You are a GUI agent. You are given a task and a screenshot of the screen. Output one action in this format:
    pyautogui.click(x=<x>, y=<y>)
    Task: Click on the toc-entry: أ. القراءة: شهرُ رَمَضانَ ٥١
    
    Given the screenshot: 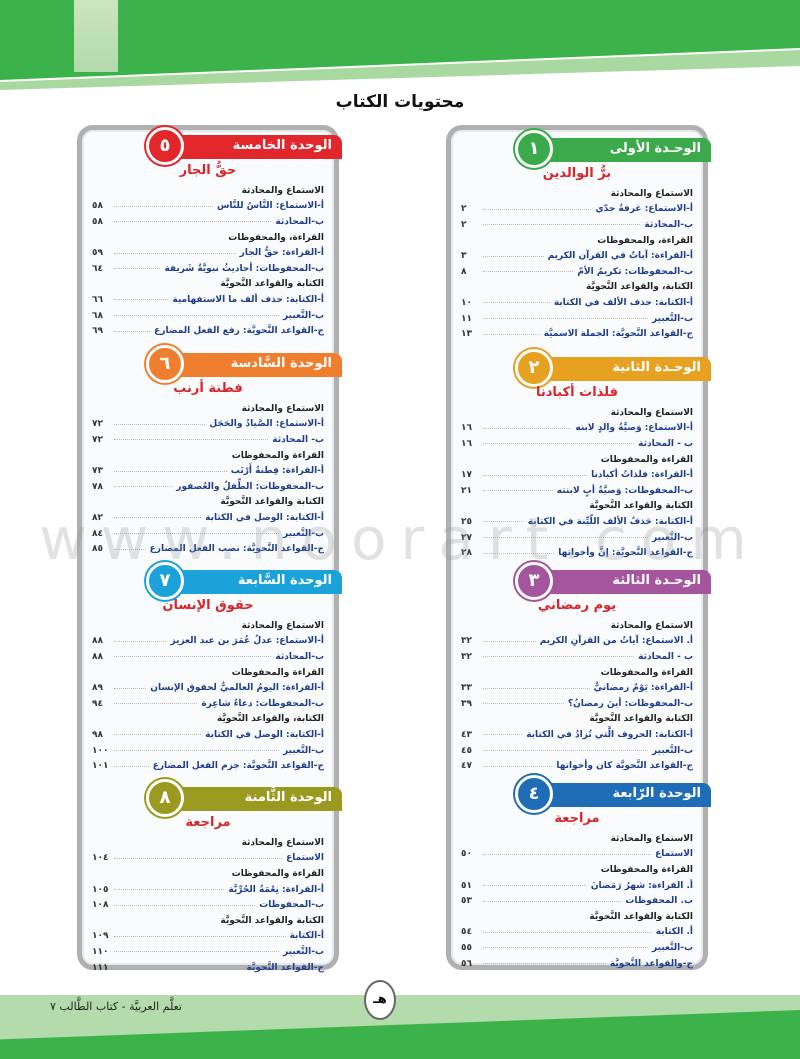 What is the action you would take?
    pyautogui.click(x=577, y=886)
    